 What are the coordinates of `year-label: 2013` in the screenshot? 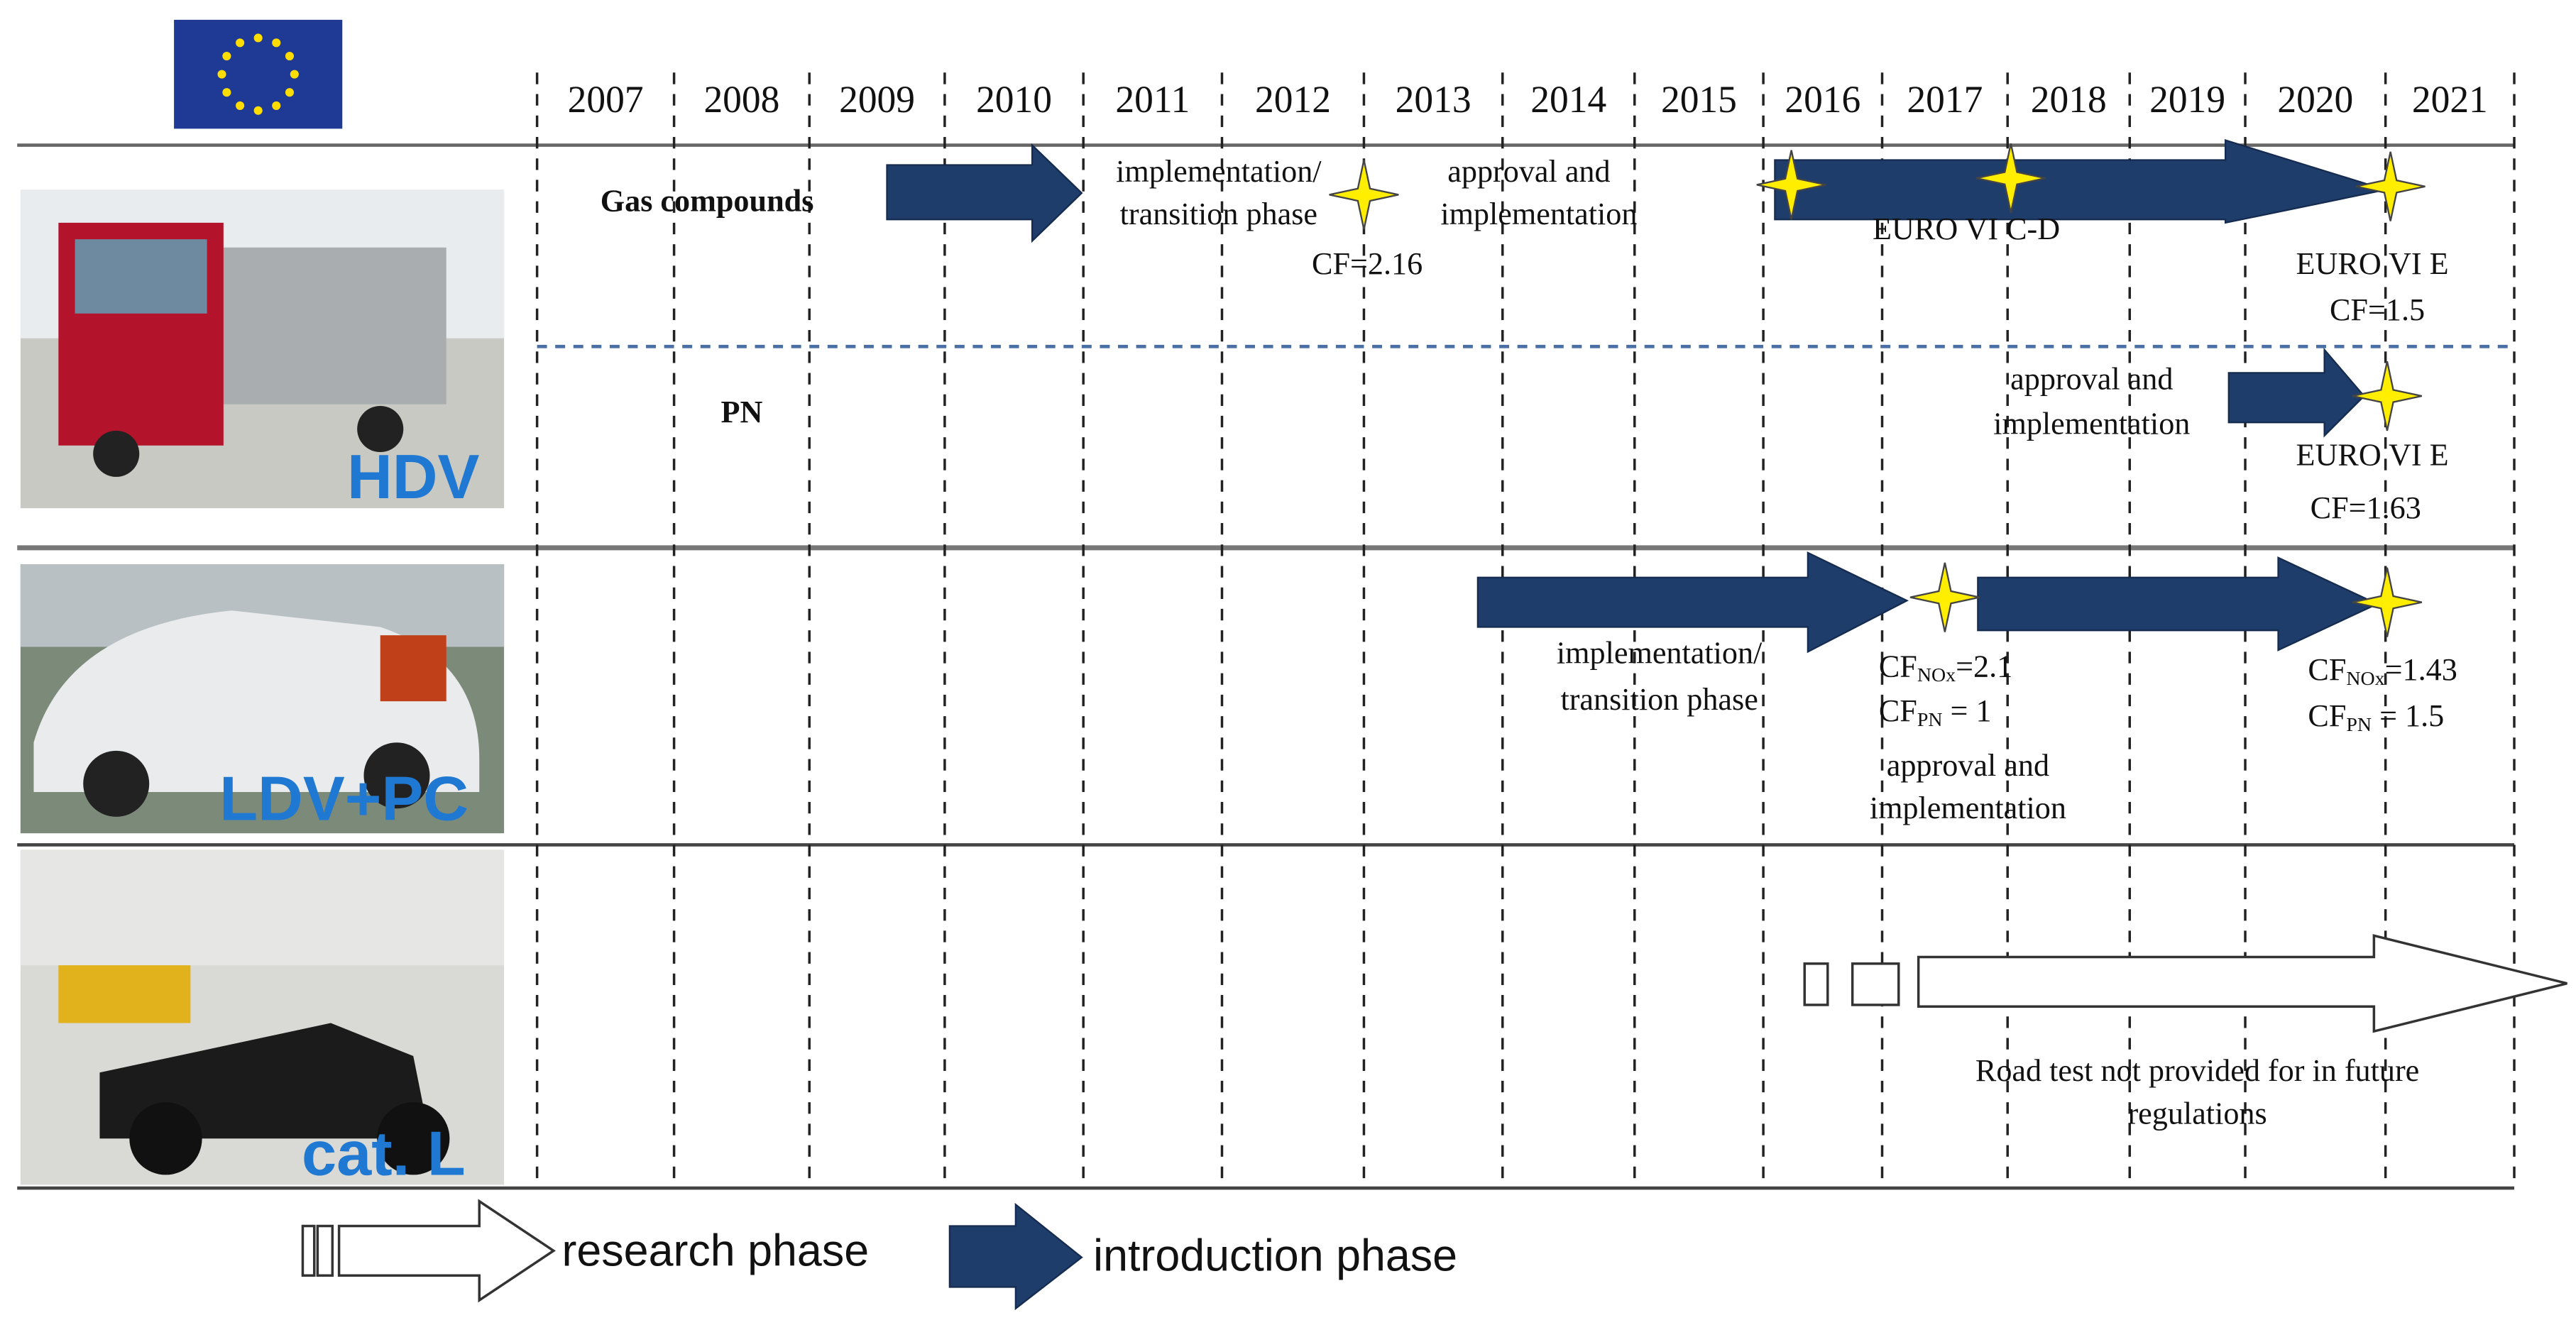 It's located at (1433, 100).